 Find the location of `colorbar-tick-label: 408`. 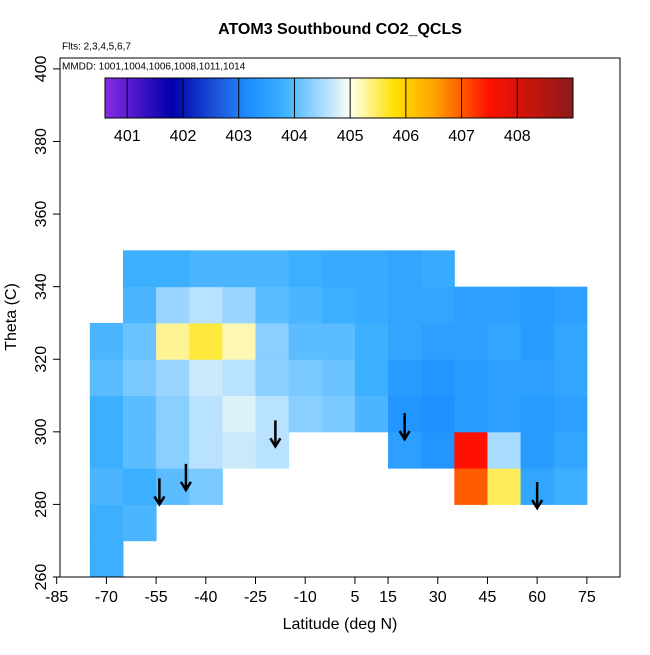

colorbar-tick-label: 408 is located at coordinates (517, 136).